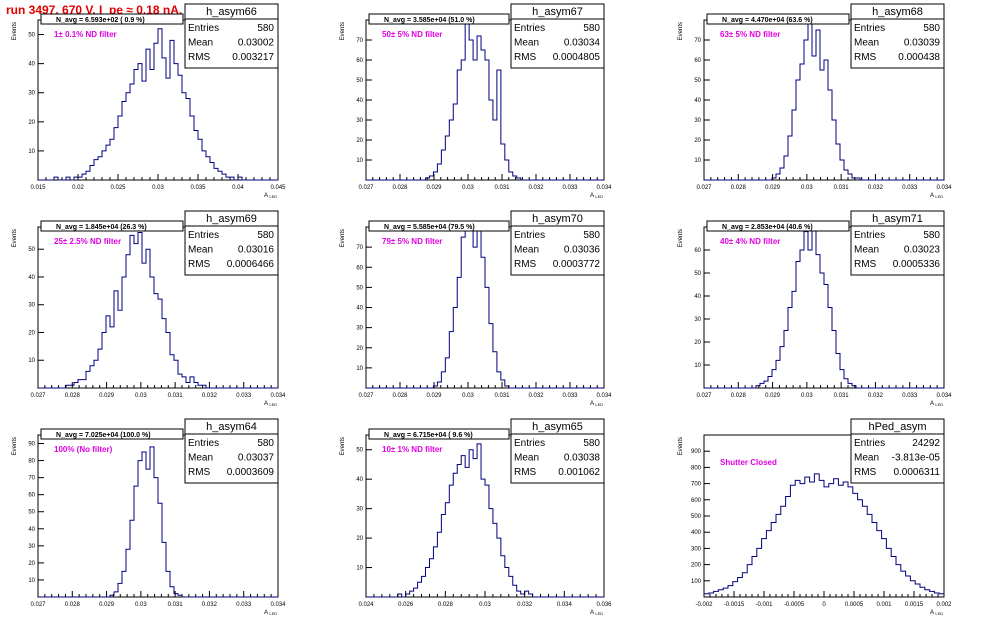 The width and height of the screenshot is (996, 622). Describe the element at coordinates (750, 241) in the screenshot. I see `filter-annotation: 40± 4% ND filter` at that location.